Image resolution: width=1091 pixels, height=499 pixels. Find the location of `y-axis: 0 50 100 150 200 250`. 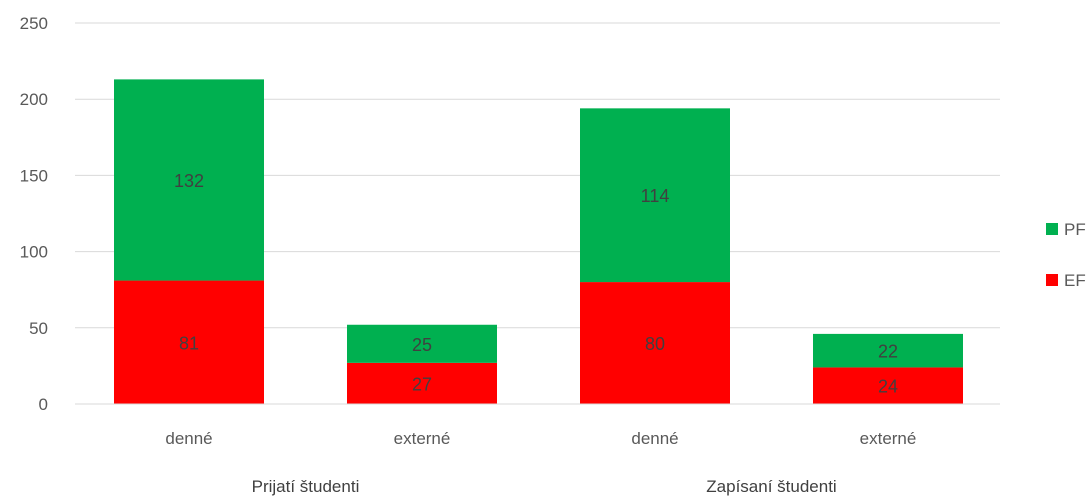

y-axis: 0 50 100 150 200 250 is located at coordinates (34, 214).